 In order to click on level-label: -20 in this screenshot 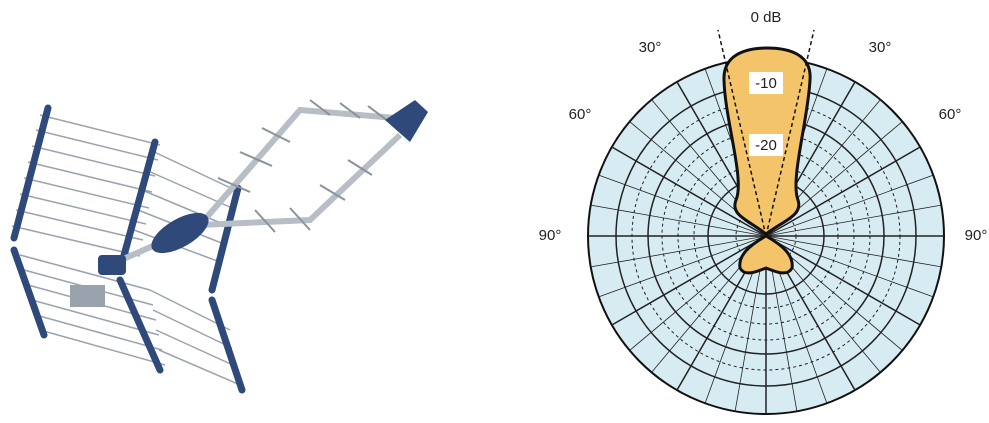, I will do `click(766, 145)`.